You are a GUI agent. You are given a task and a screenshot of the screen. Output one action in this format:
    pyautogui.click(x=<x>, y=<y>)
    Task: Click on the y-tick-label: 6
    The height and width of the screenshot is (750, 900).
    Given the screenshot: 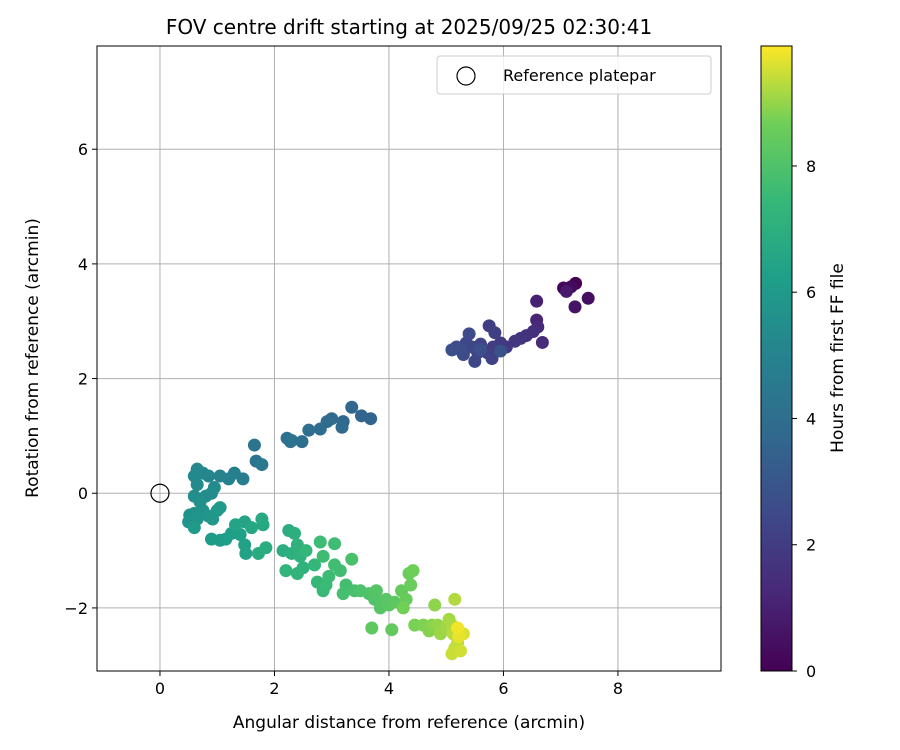 What is the action you would take?
    pyautogui.click(x=83, y=149)
    